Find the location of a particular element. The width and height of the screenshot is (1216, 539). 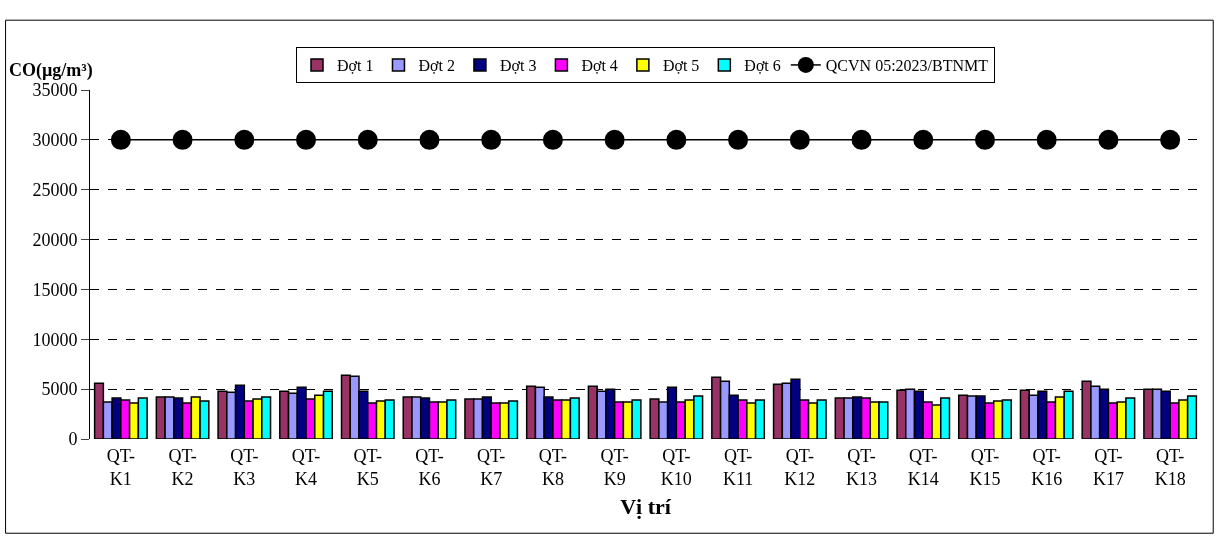

x-tick-label: QT-K12 is located at coordinates (800, 467).